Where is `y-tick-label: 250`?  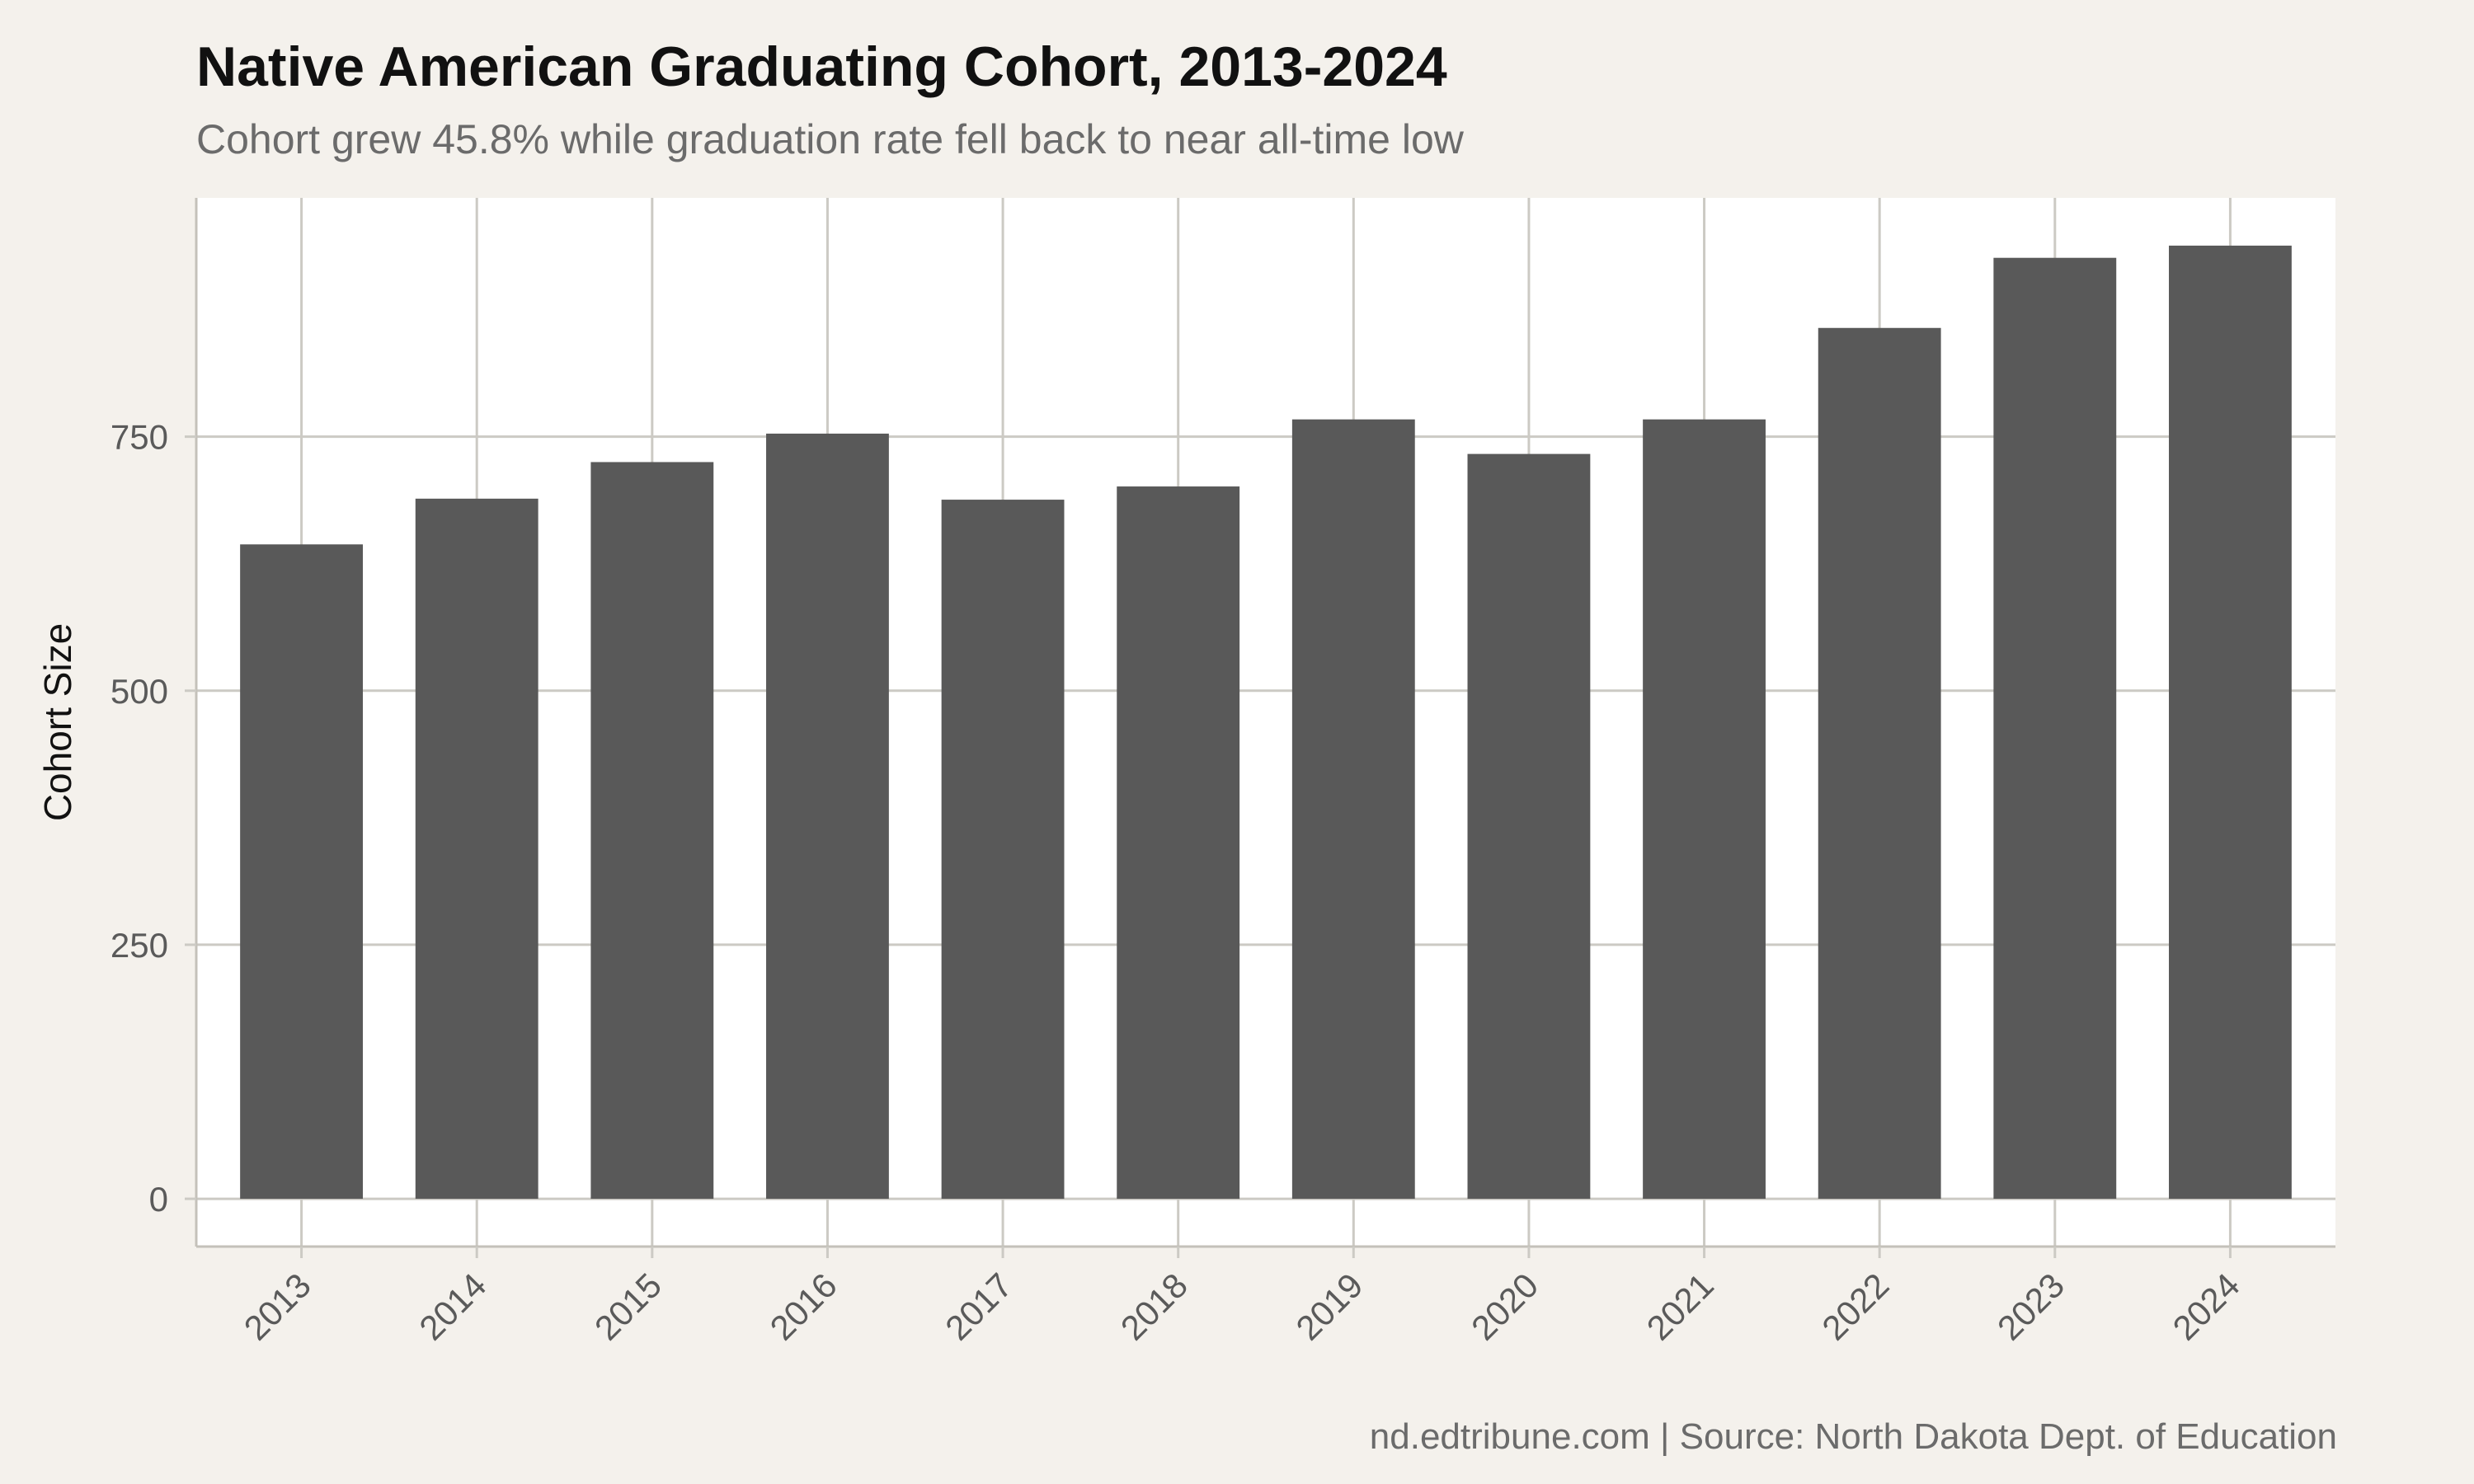
y-tick-label: 250 is located at coordinates (139, 945).